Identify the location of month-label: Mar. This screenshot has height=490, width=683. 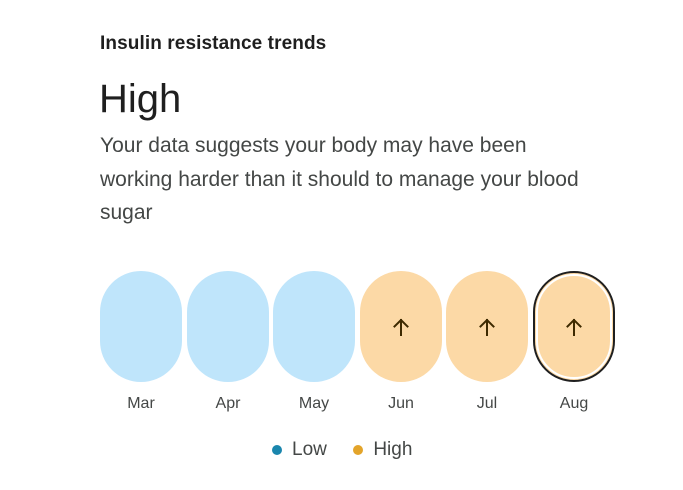
(141, 403).